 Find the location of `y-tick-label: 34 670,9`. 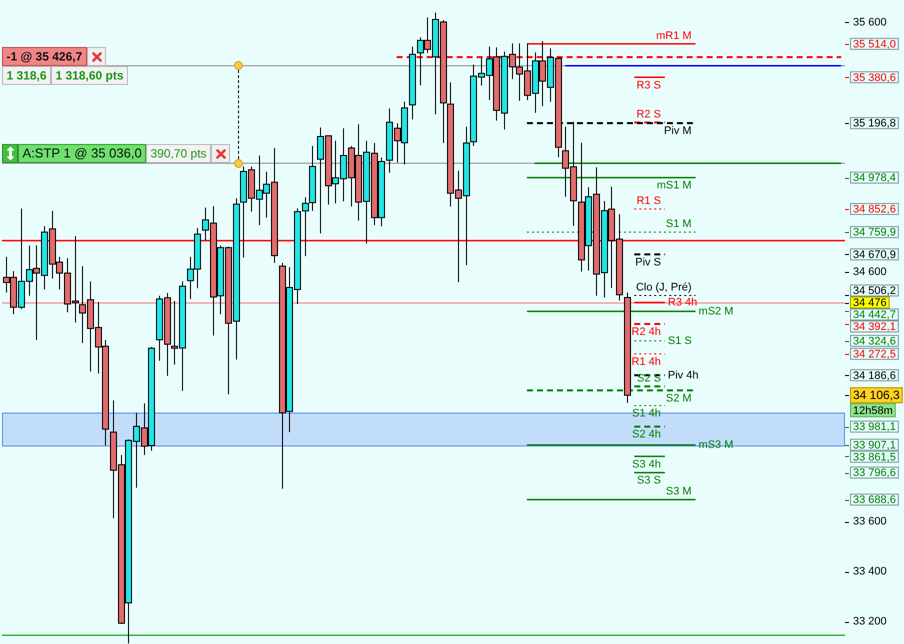

y-tick-label: 34 670,9 is located at coordinates (874, 254).